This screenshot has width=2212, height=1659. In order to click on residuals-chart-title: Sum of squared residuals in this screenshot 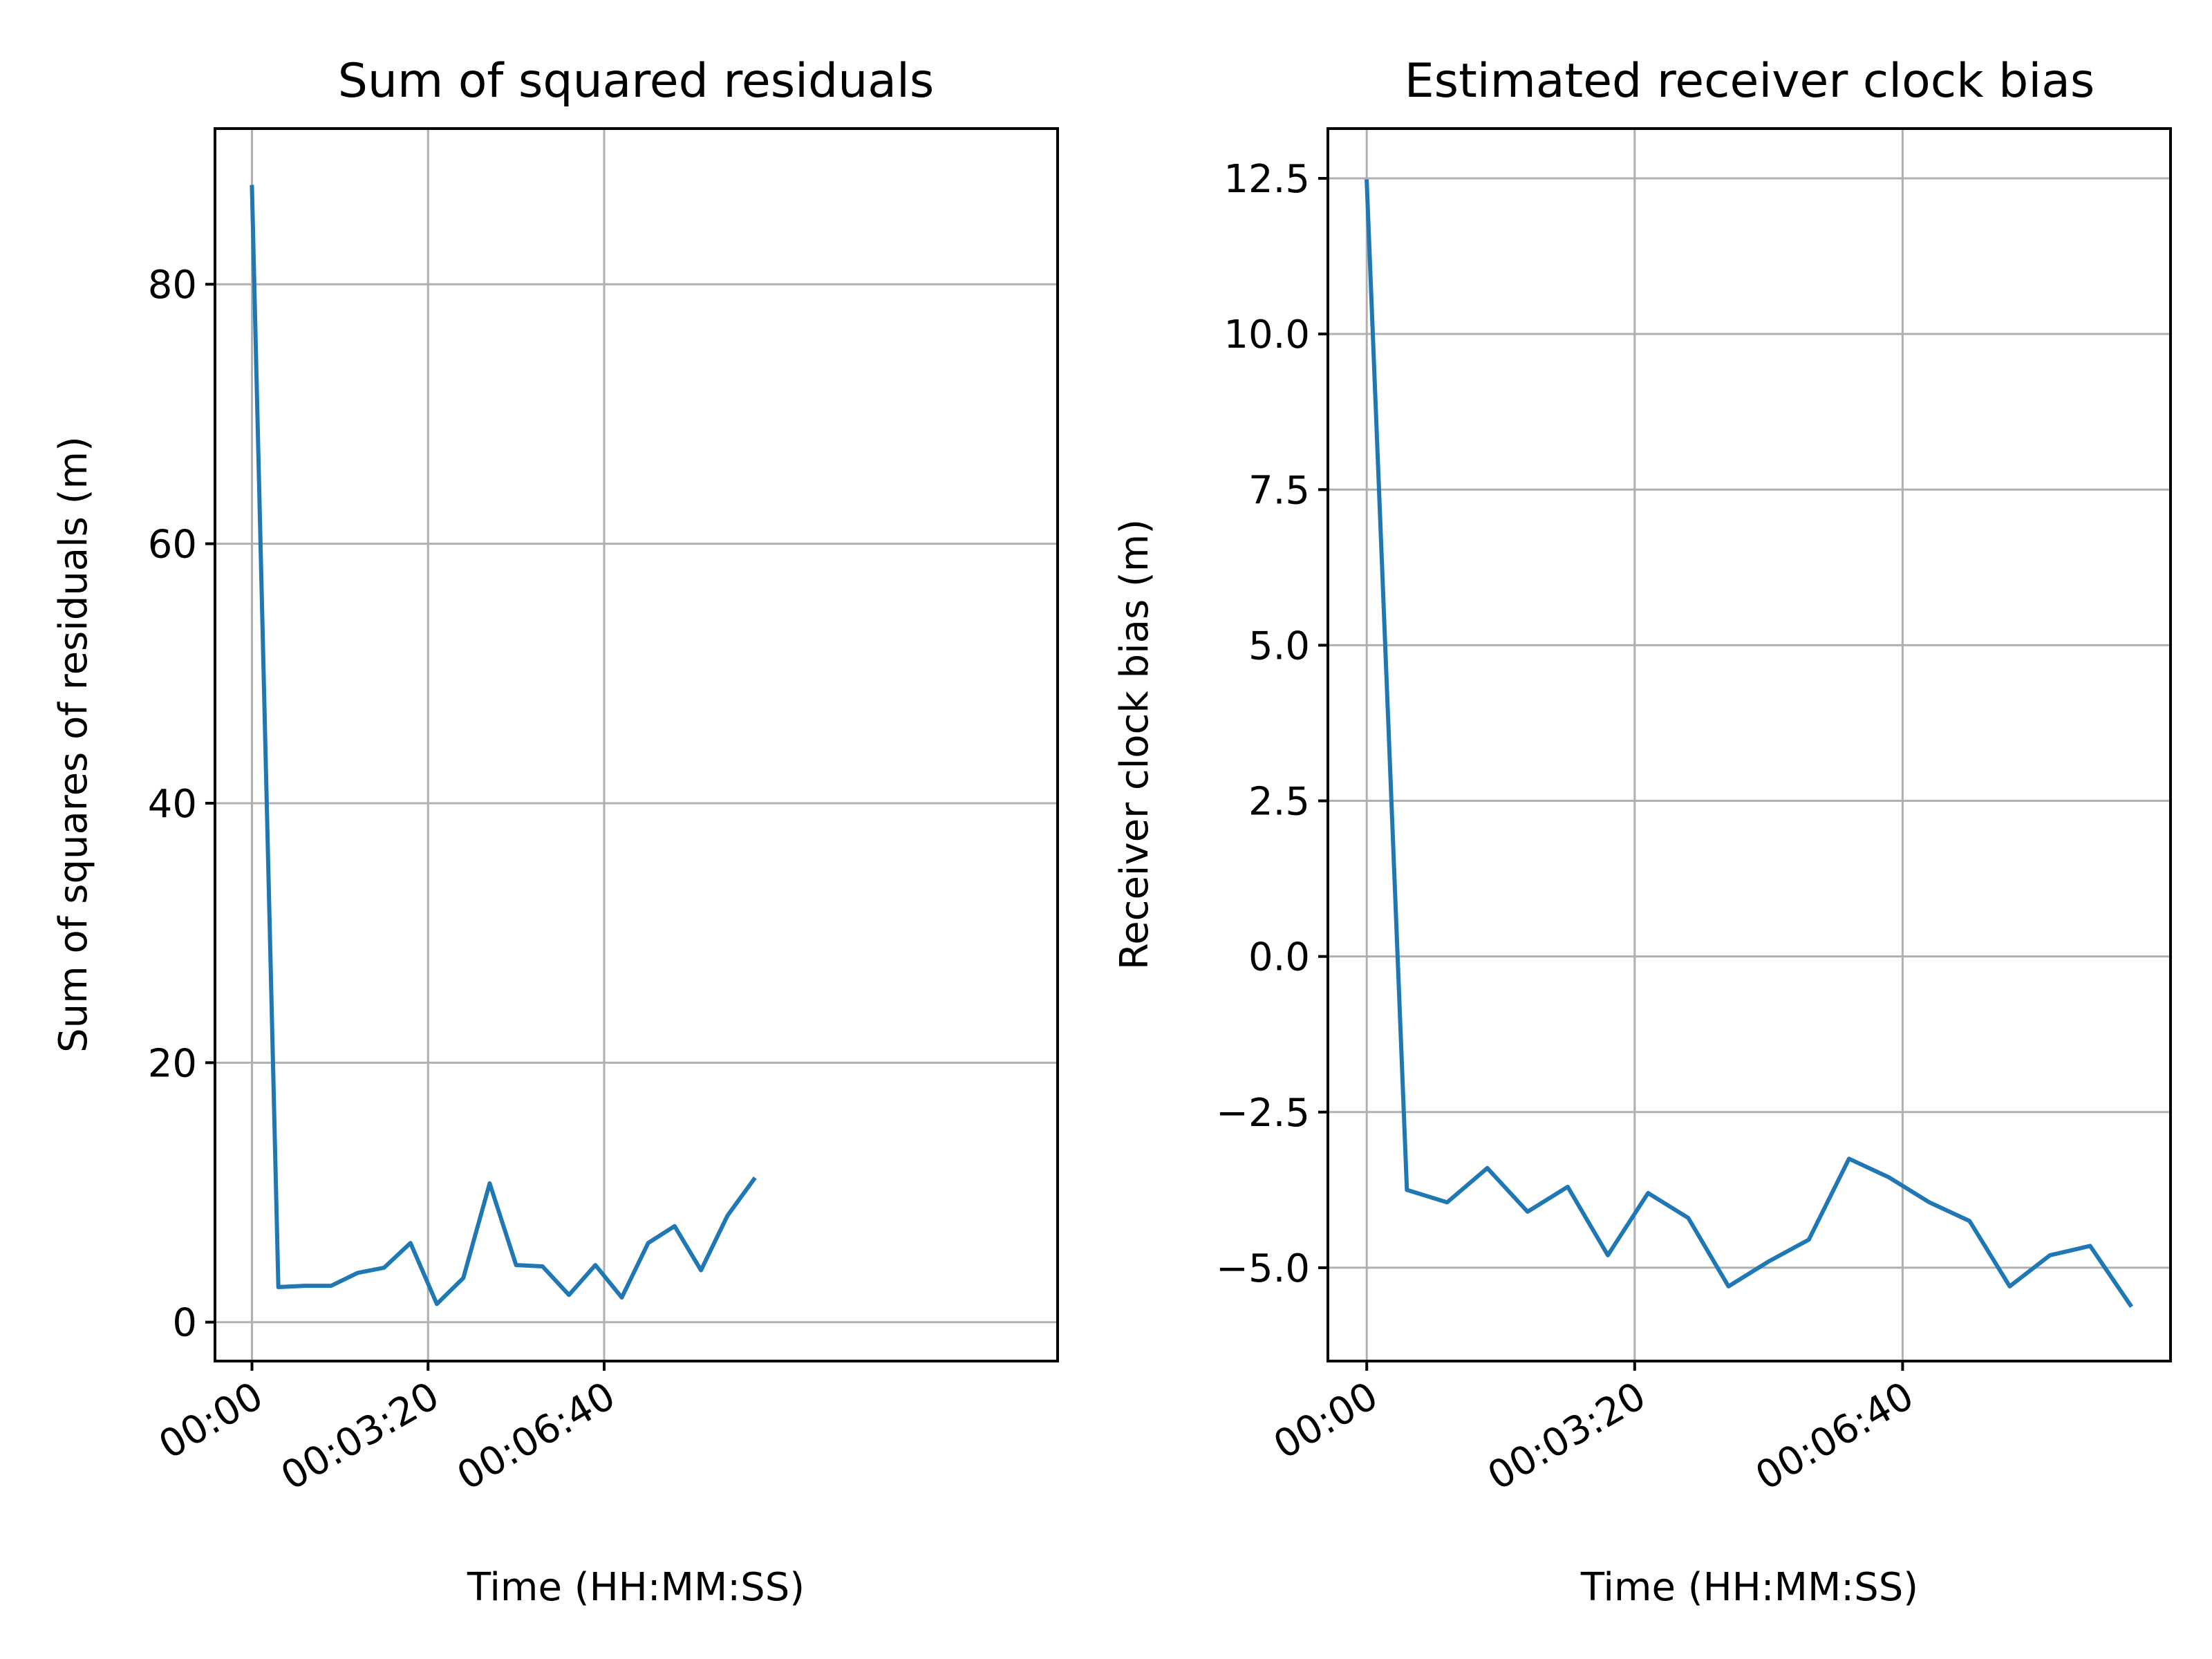, I will do `click(636, 82)`.